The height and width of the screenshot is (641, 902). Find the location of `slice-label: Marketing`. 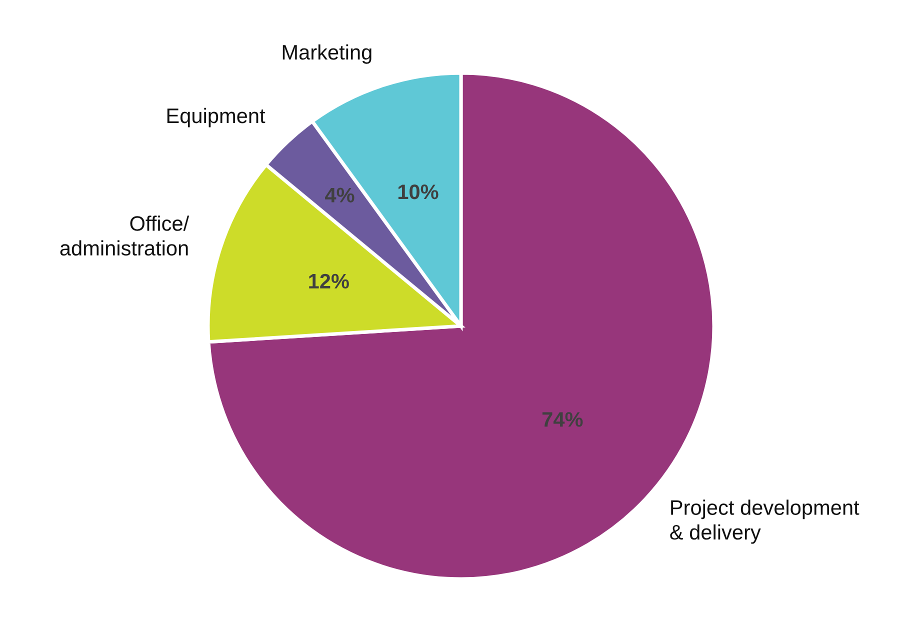

slice-label: Marketing is located at coordinates (327, 54).